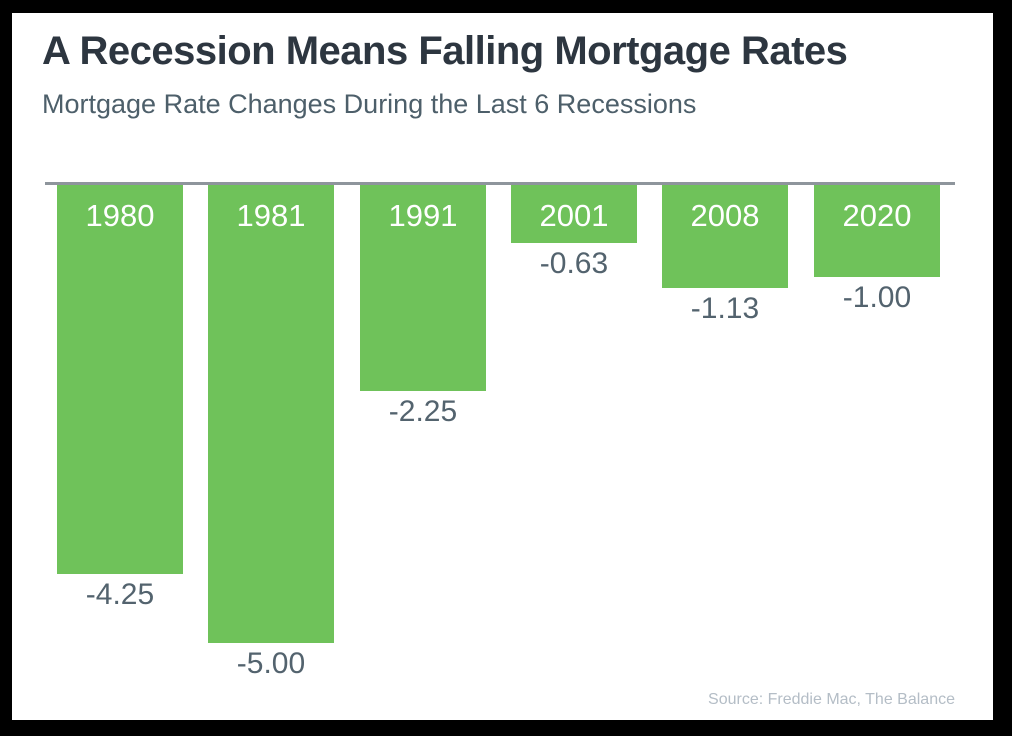 This screenshot has width=1012, height=736. Describe the element at coordinates (725, 215) in the screenshot. I see `bar-year-label: 2008` at that location.